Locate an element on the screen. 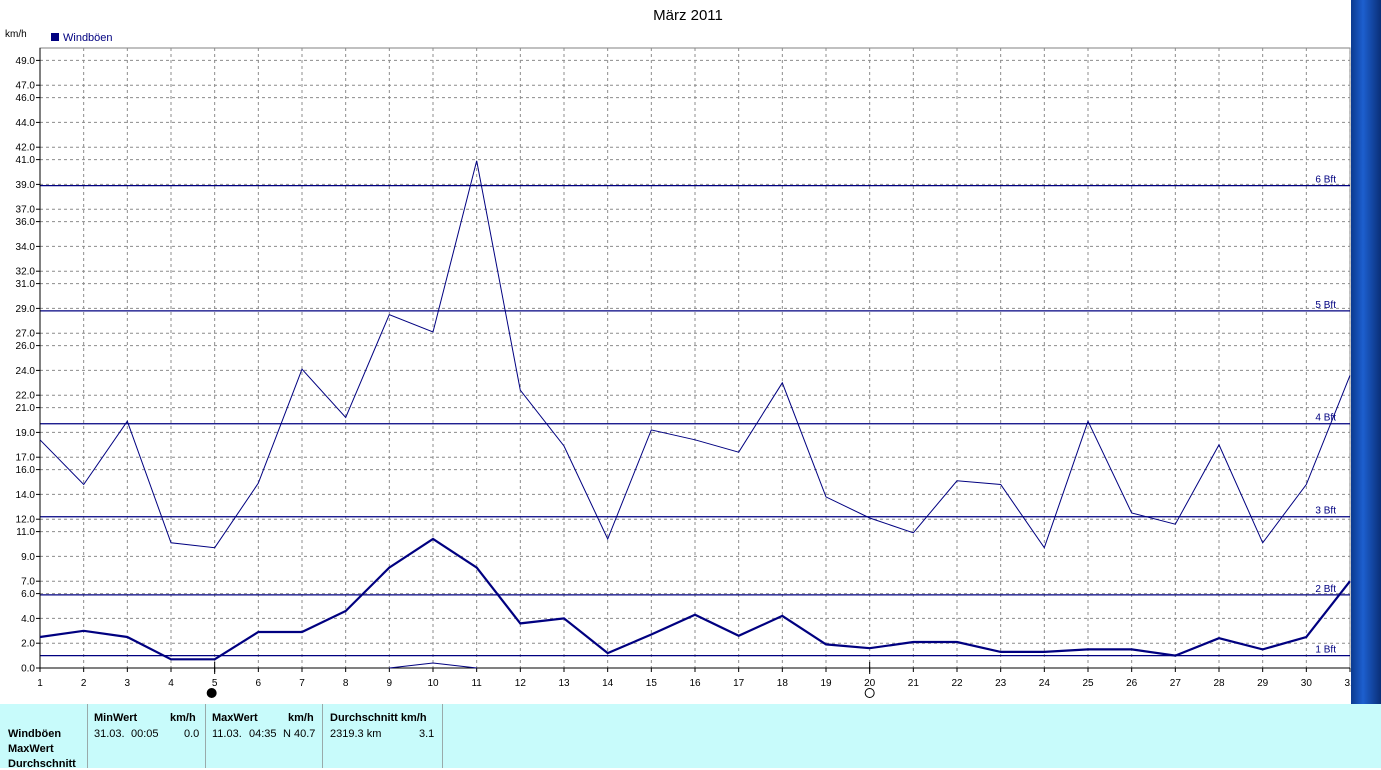 The height and width of the screenshot is (770, 1381). avg-value: 3.1 is located at coordinates (426, 734).